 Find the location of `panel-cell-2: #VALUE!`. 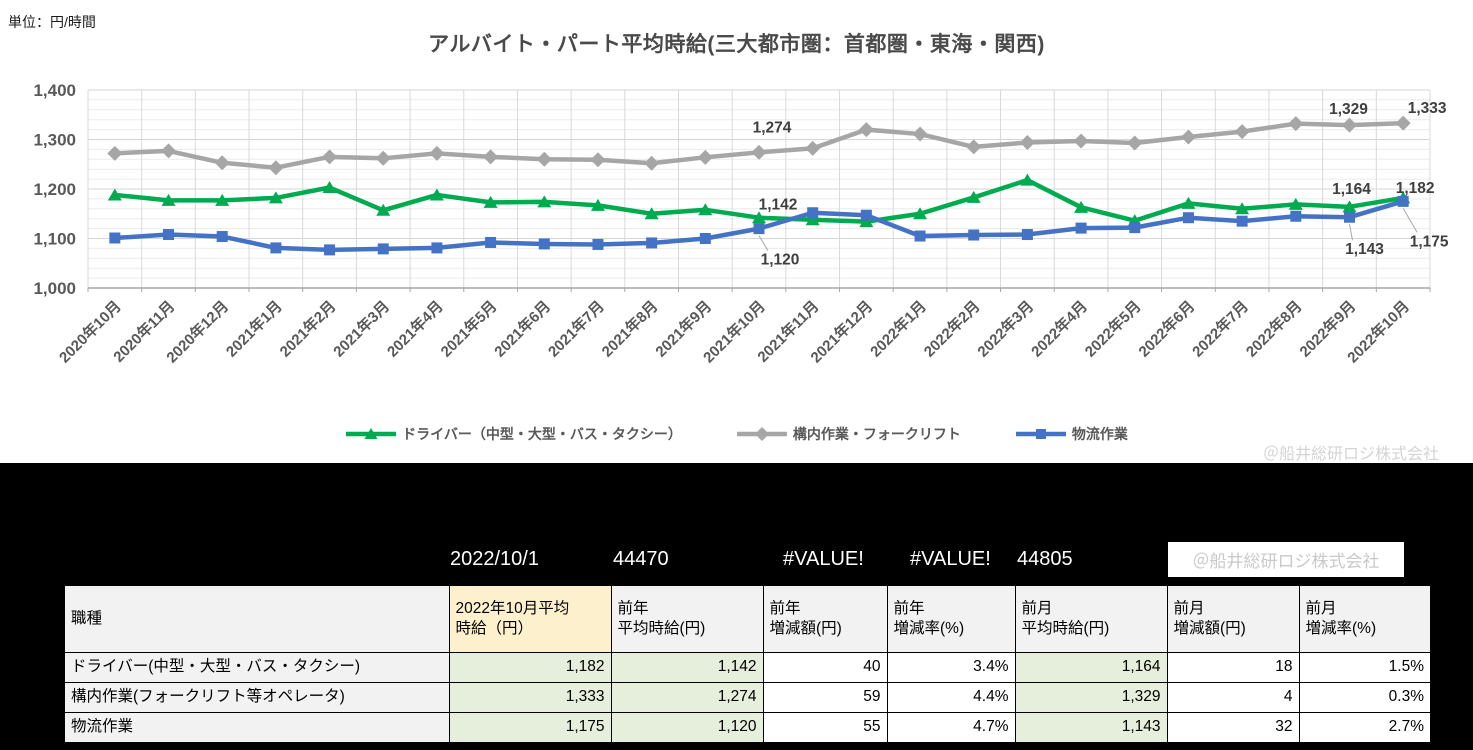

panel-cell-2: #VALUE! is located at coordinates (823, 559).